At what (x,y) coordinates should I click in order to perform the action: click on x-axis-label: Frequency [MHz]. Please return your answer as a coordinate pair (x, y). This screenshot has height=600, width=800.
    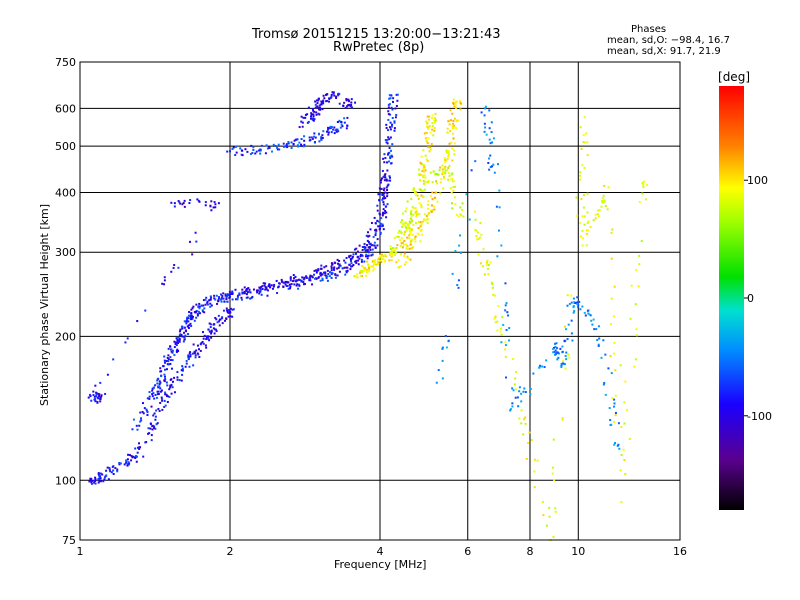
    Looking at the image, I should click on (380, 564).